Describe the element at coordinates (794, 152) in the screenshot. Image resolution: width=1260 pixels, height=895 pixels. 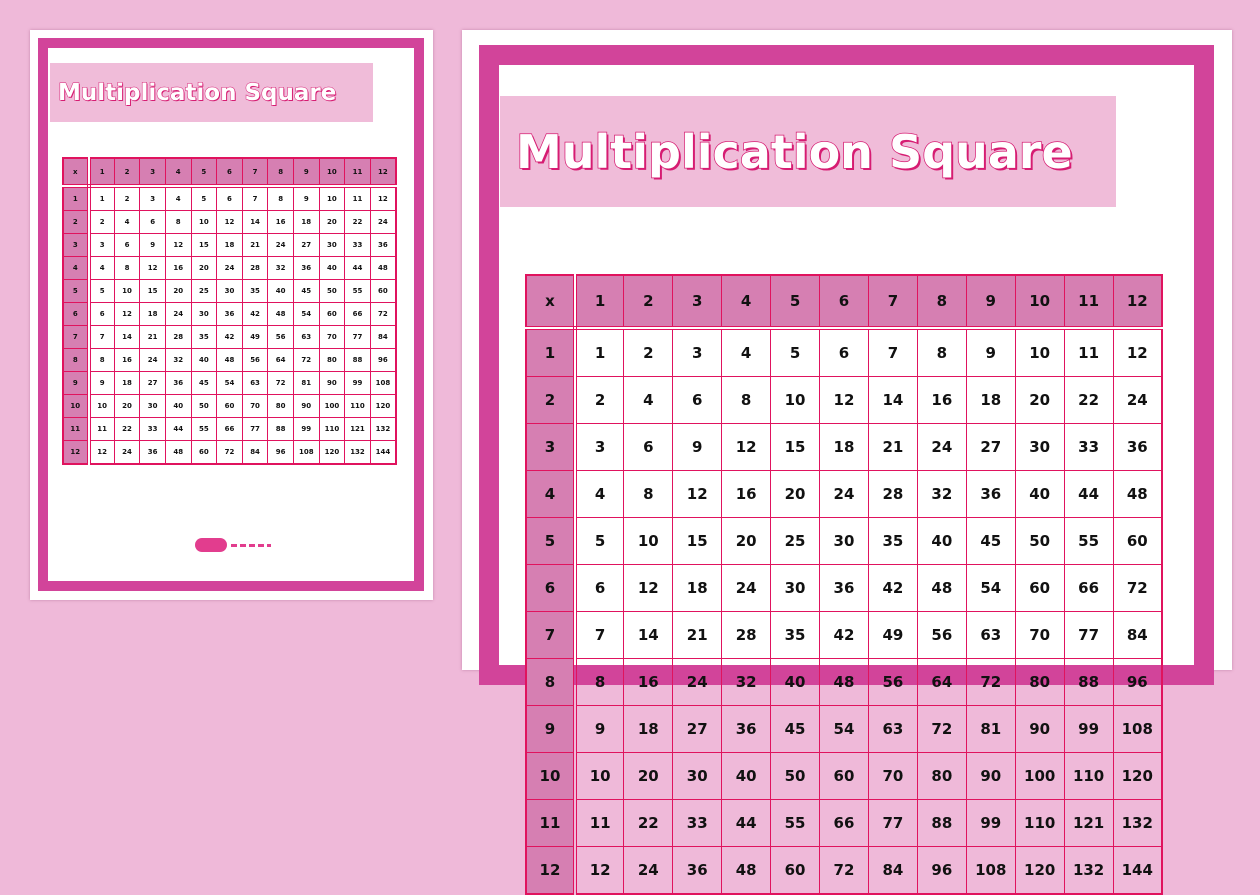
I see `page-title: Multiplication Square` at that location.